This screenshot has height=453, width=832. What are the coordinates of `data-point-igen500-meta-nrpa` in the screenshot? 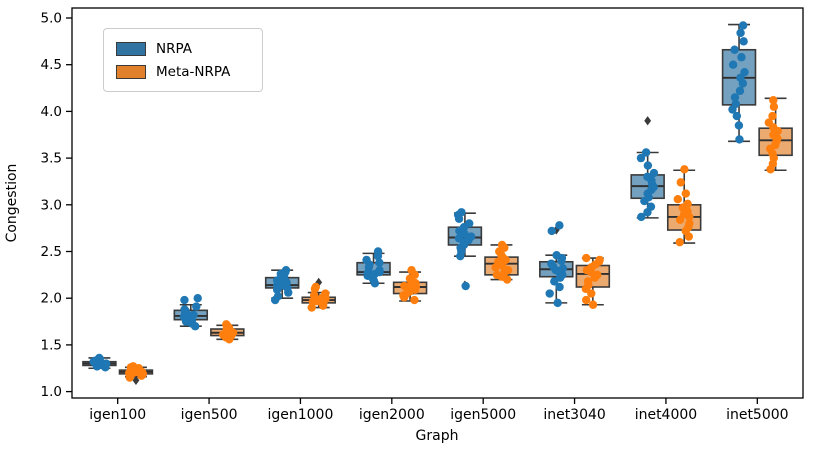 It's located at (226, 324).